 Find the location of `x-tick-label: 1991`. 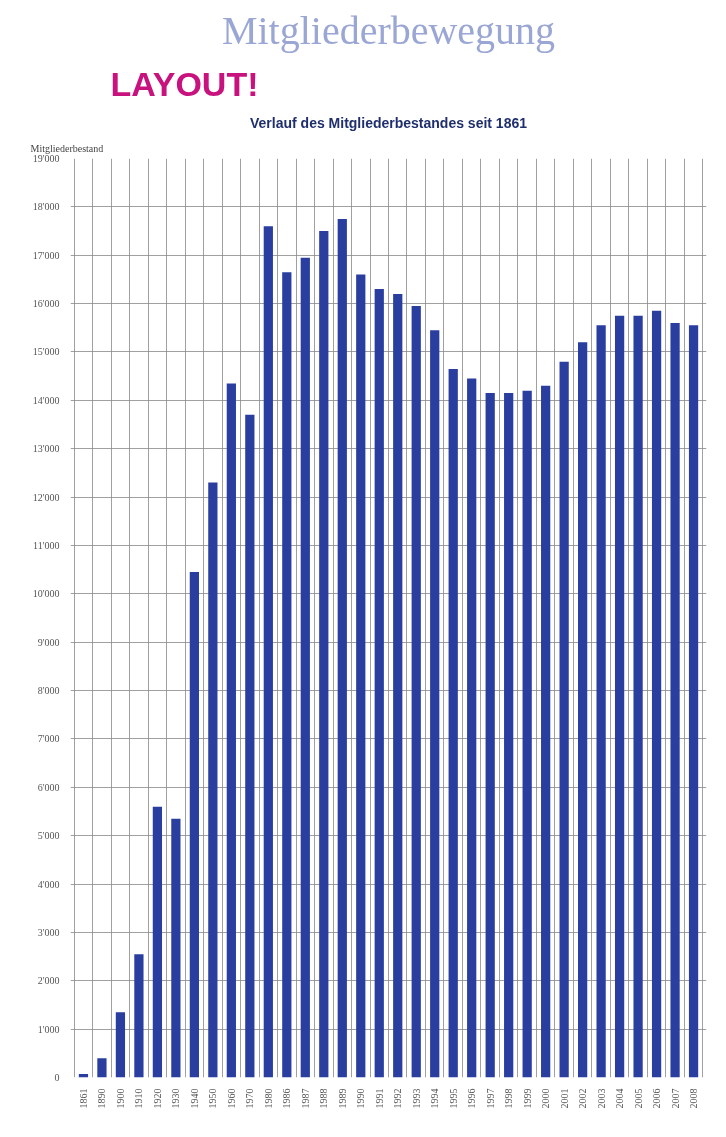

x-tick-label: 1991 is located at coordinates (379, 1098).